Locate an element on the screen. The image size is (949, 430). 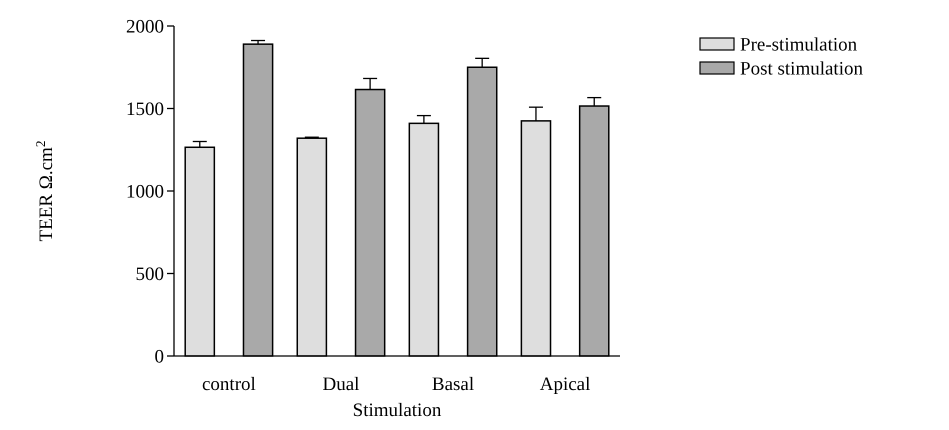
x-tick-label: Apical is located at coordinates (565, 384).